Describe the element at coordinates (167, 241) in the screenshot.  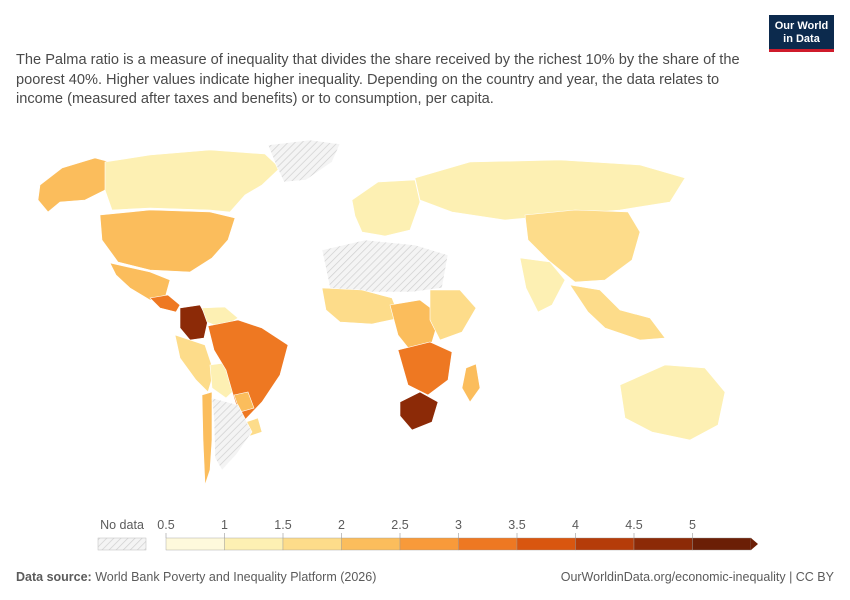
I see `country-usa` at that location.